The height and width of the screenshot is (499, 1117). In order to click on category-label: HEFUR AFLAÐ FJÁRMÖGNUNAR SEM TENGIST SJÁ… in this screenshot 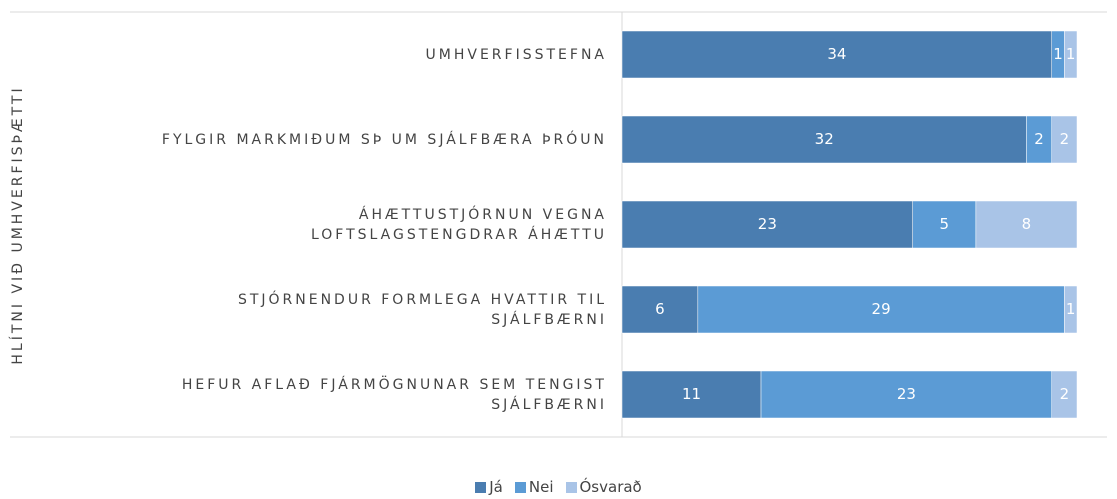, I will do `click(394, 394)`.